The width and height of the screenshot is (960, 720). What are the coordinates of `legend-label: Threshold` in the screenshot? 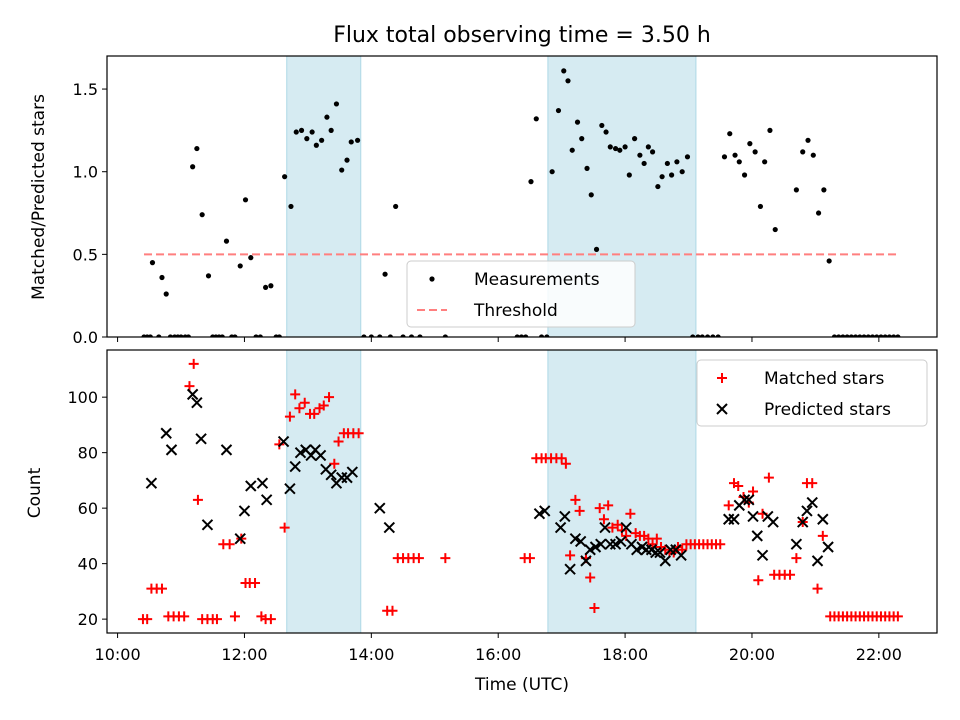 It's located at (515, 311).